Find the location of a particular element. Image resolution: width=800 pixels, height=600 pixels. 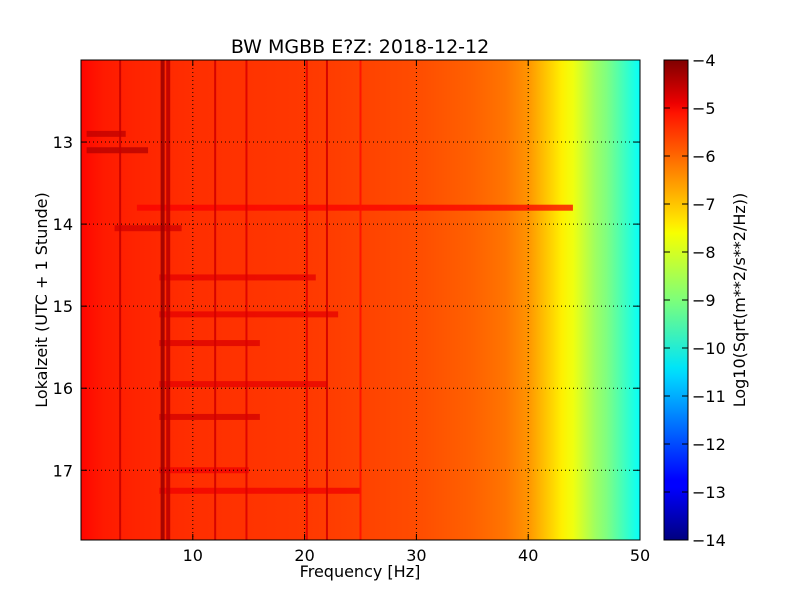

y-axis-label: Lokalzeit (UTC + 1 Stunde) is located at coordinates (41, 299).